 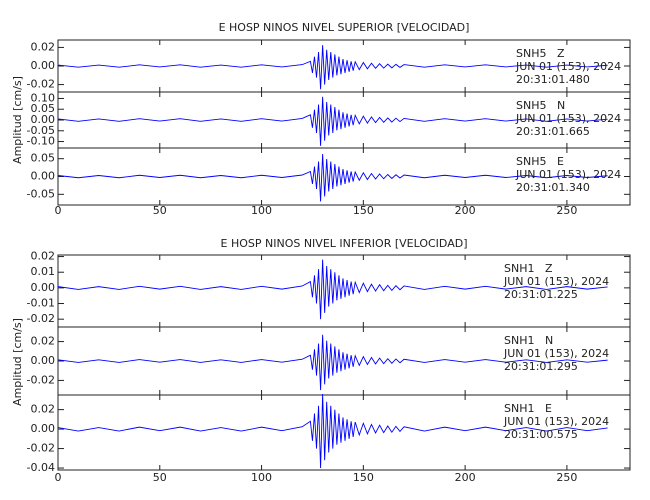 I want to click on trace-station: SNH5 N, so click(x=540, y=105).